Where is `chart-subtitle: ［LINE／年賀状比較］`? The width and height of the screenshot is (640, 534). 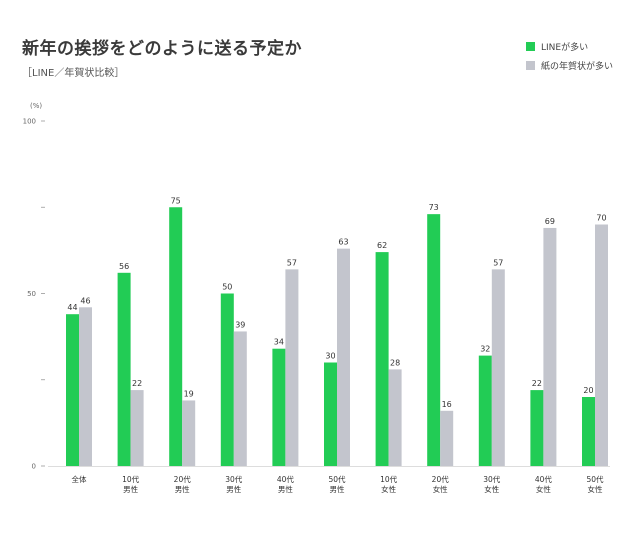 chart-subtitle: ［LINE／年賀状比較］ is located at coordinates (73, 73).